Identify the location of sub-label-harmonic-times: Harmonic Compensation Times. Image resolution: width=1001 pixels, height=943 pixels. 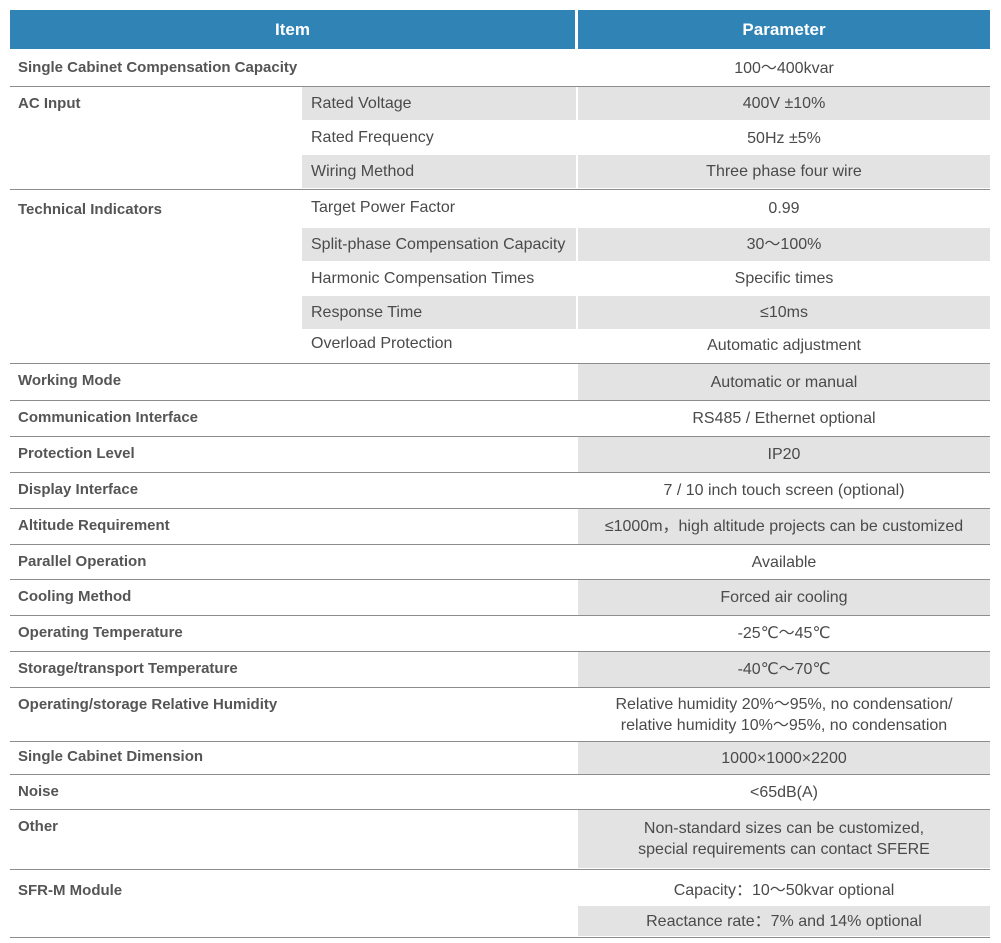
(423, 278).